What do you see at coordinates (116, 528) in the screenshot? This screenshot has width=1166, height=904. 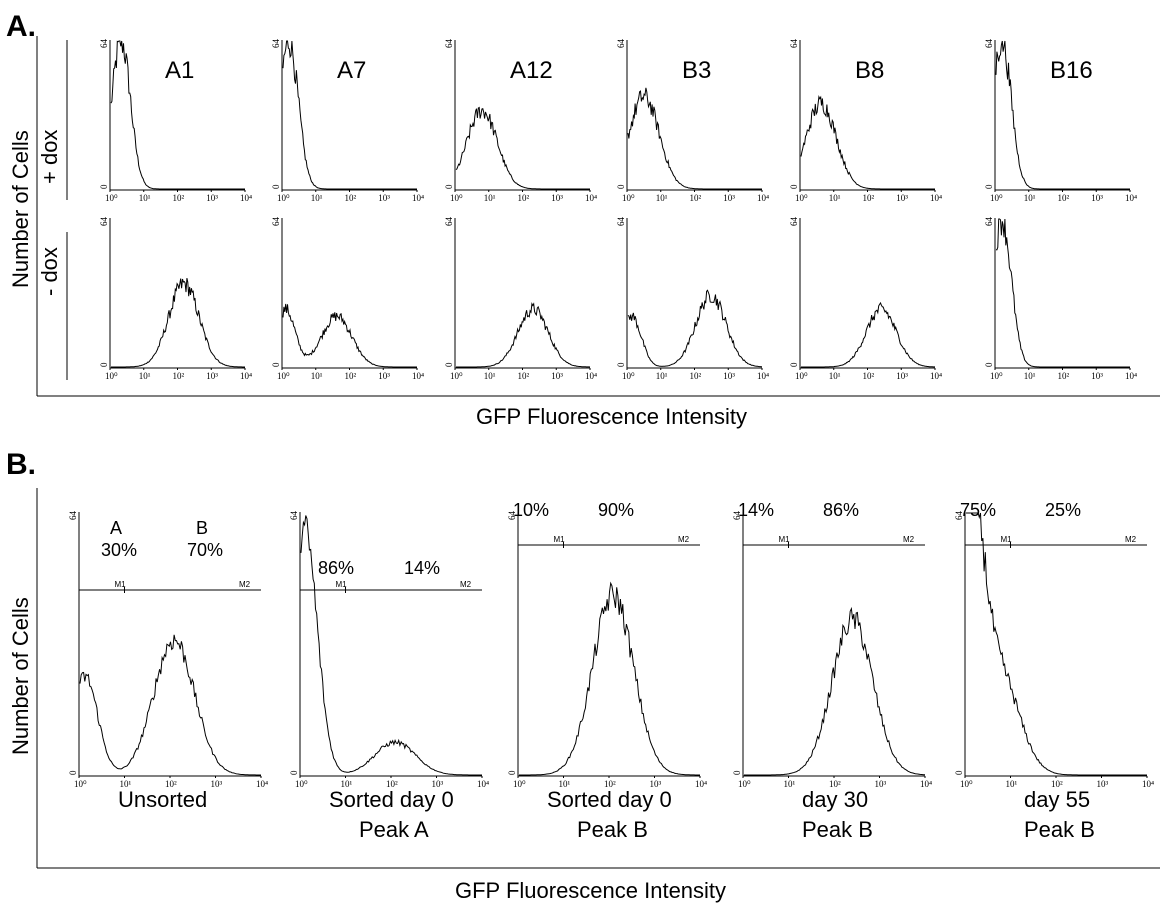 I see `peak-label: A` at bounding box center [116, 528].